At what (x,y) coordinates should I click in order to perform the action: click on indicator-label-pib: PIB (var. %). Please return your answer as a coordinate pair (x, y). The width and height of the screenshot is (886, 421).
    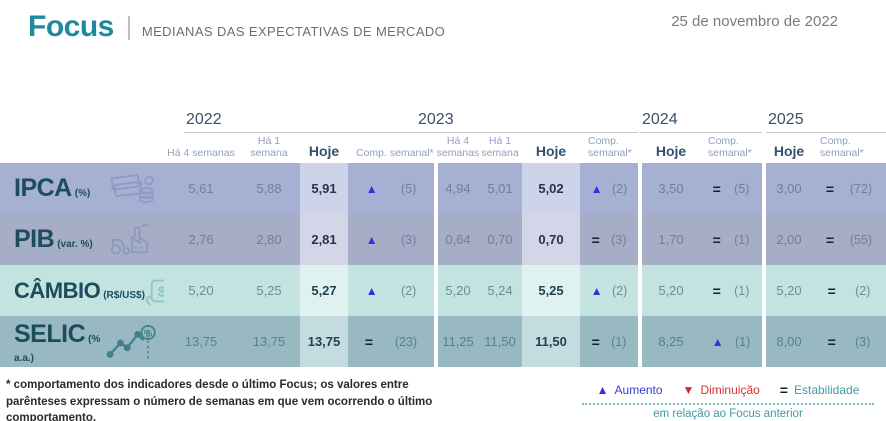
    Looking at the image, I should click on (82, 239).